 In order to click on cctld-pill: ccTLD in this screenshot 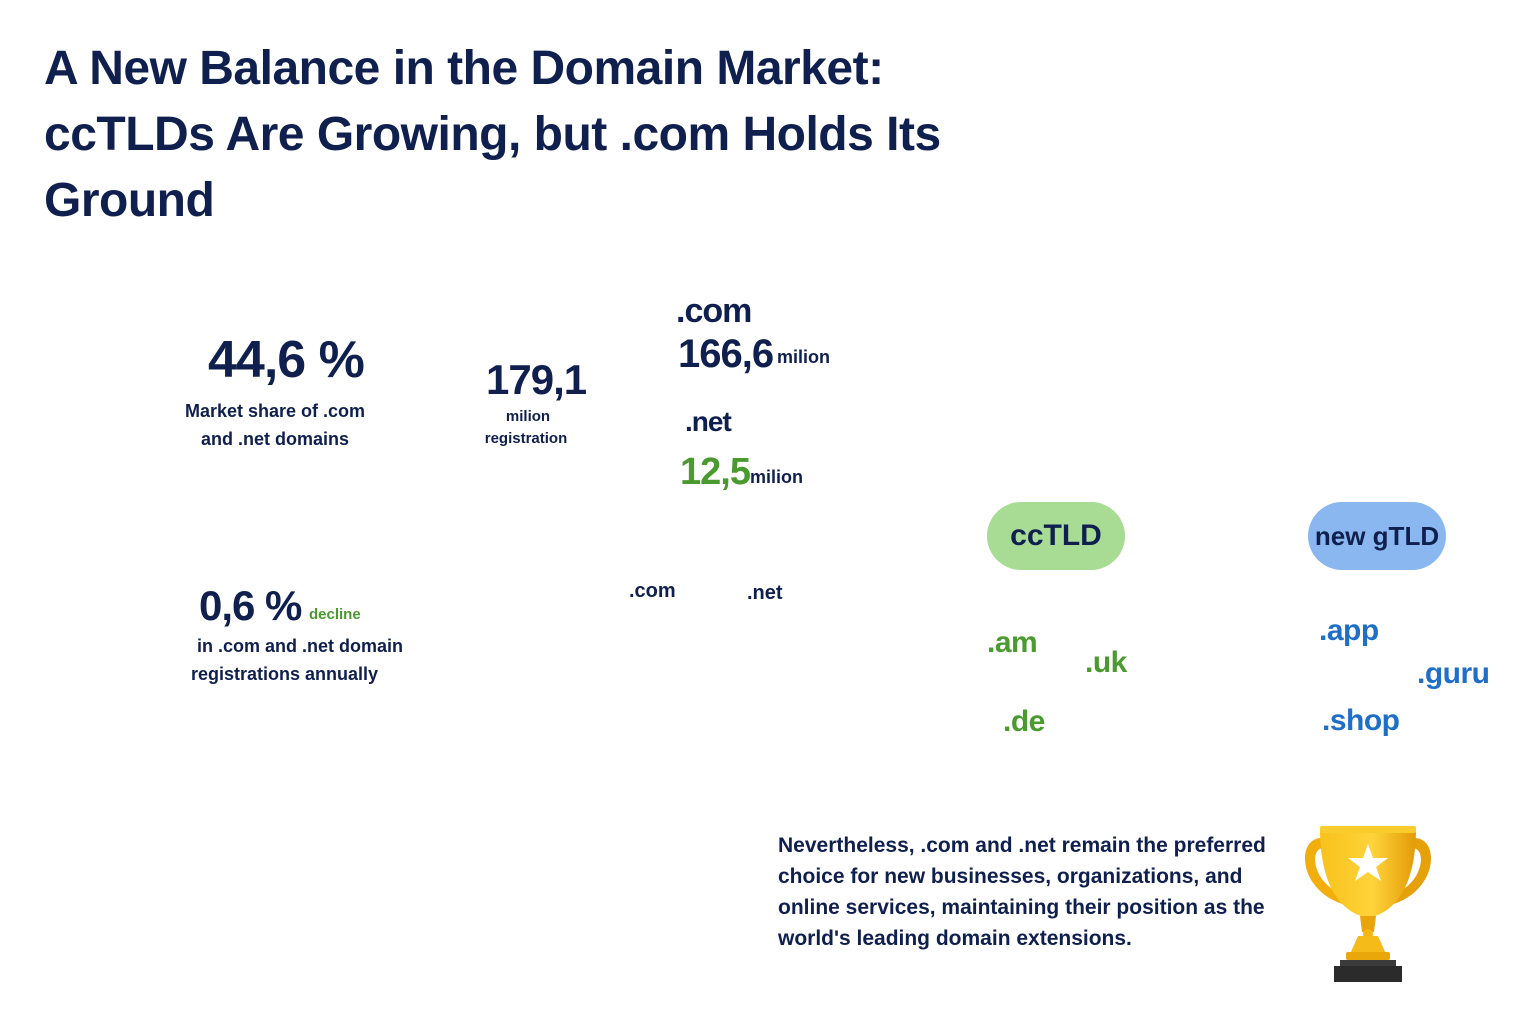, I will do `click(1056, 536)`.